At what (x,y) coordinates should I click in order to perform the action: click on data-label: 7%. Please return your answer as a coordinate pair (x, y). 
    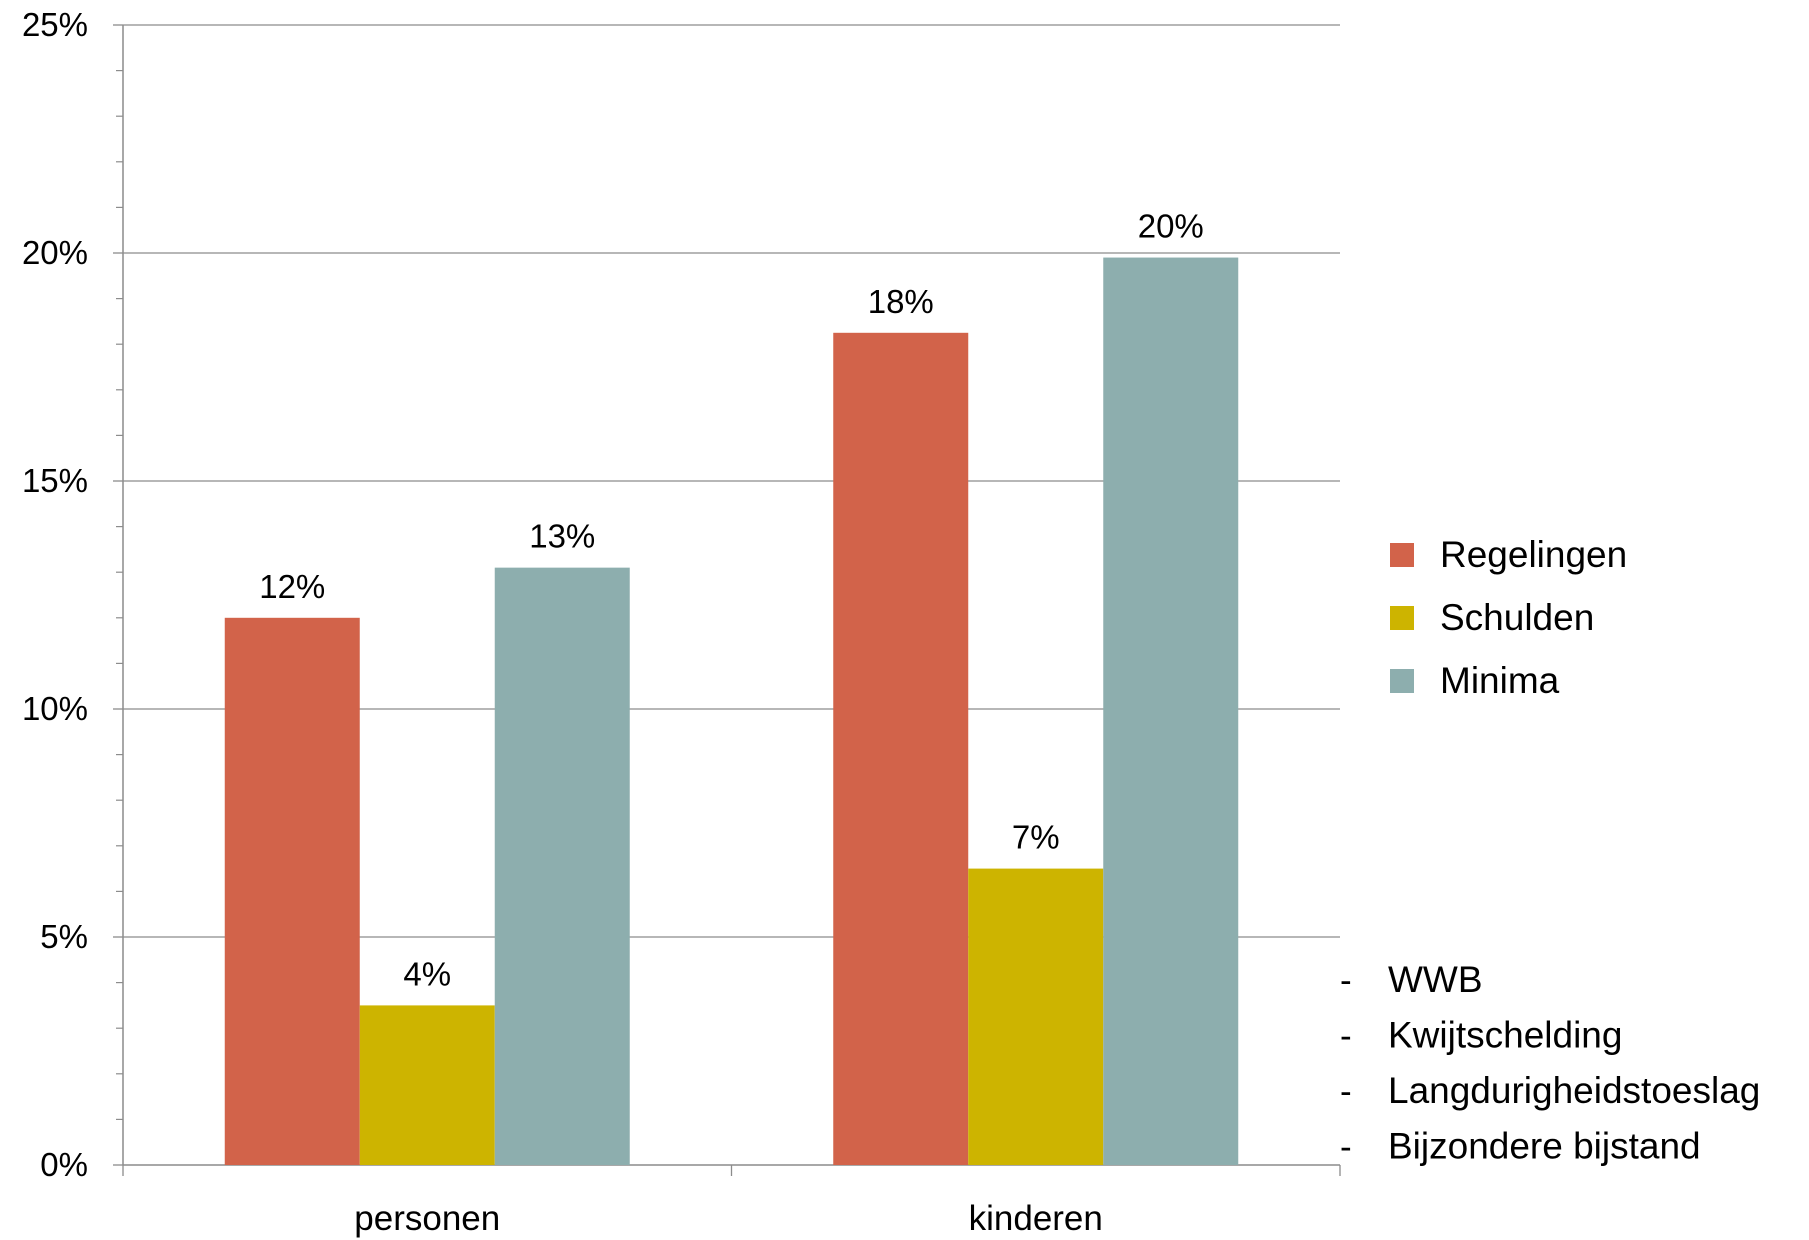
    Looking at the image, I should click on (1036, 837).